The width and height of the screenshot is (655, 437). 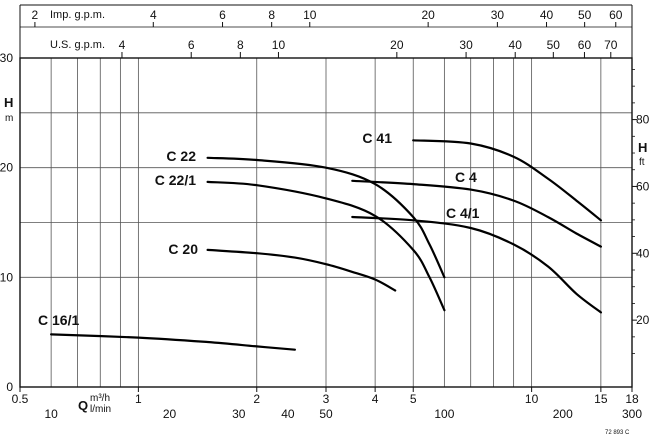 What do you see at coordinates (463, 213) in the screenshot?
I see `curve-label-c-4-1: C 4/1` at bounding box center [463, 213].